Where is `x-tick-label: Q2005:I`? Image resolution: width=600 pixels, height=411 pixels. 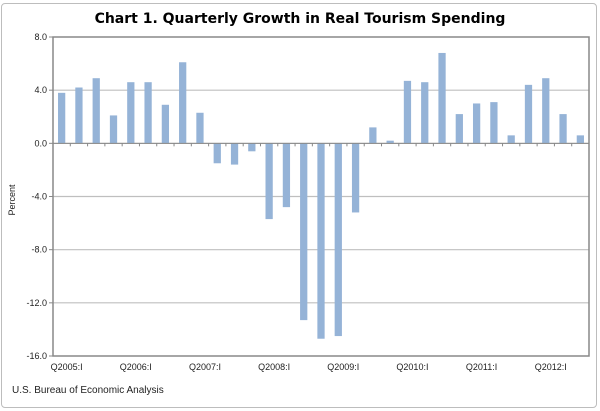 x-tick-label: Q2005:I is located at coordinates (67, 367).